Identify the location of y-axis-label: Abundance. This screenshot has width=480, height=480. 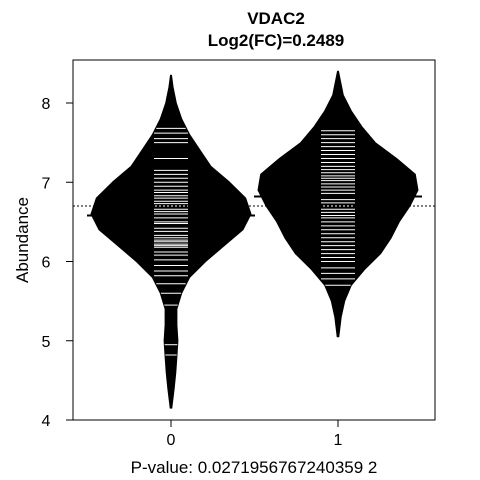
(22, 240).